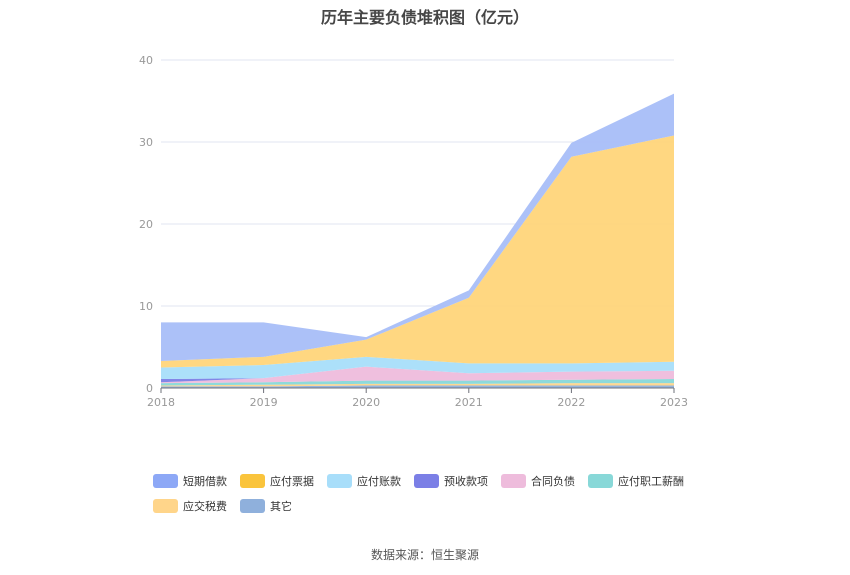 The width and height of the screenshot is (850, 575). I want to click on x-tick-label: 2023, so click(674, 402).